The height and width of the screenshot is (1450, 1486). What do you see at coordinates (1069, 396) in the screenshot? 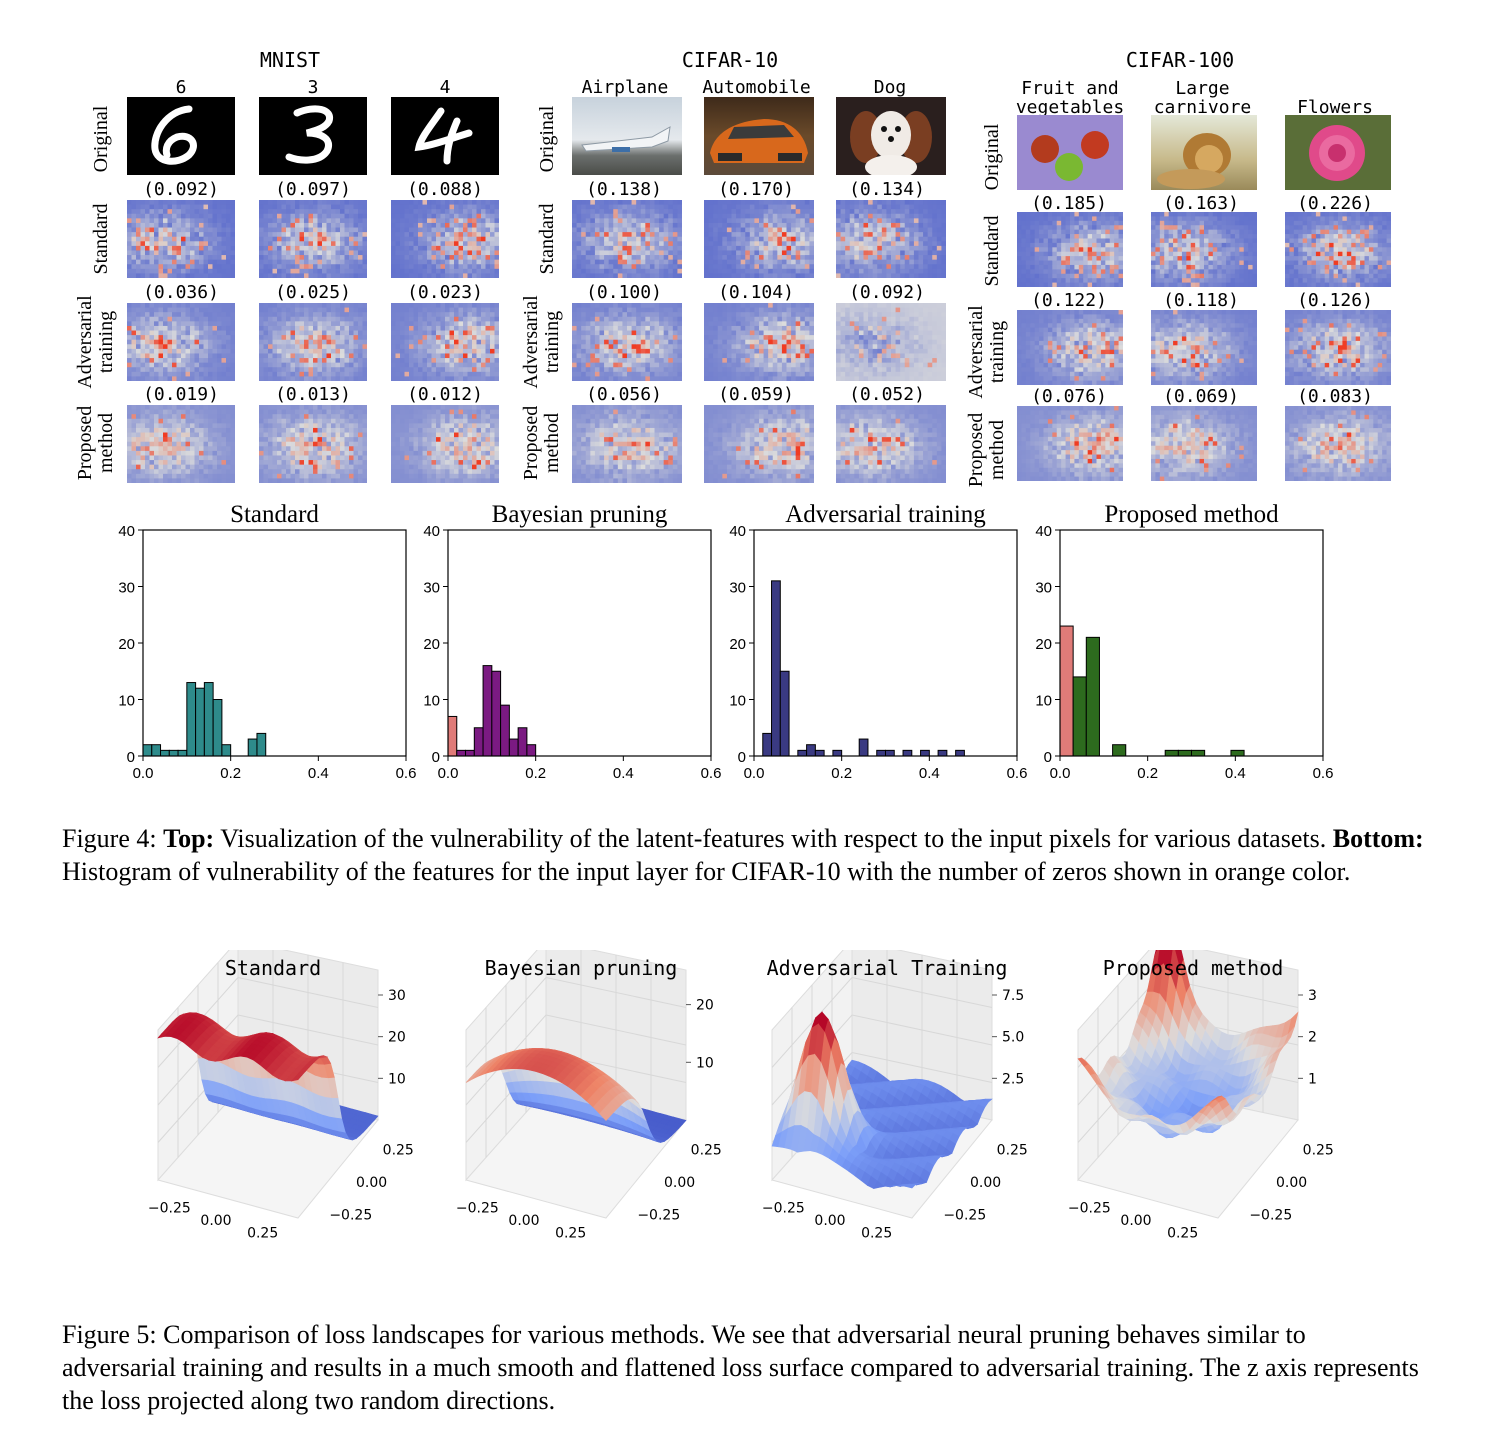
I see `value-label: (0.076)` at bounding box center [1069, 396].